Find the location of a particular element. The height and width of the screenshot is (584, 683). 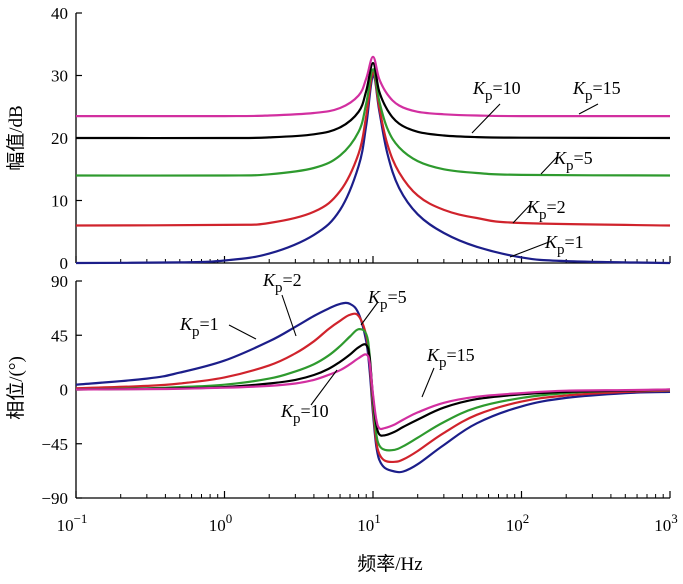

y-axis-label: 幅值/dB is located at coordinates (16, 137).